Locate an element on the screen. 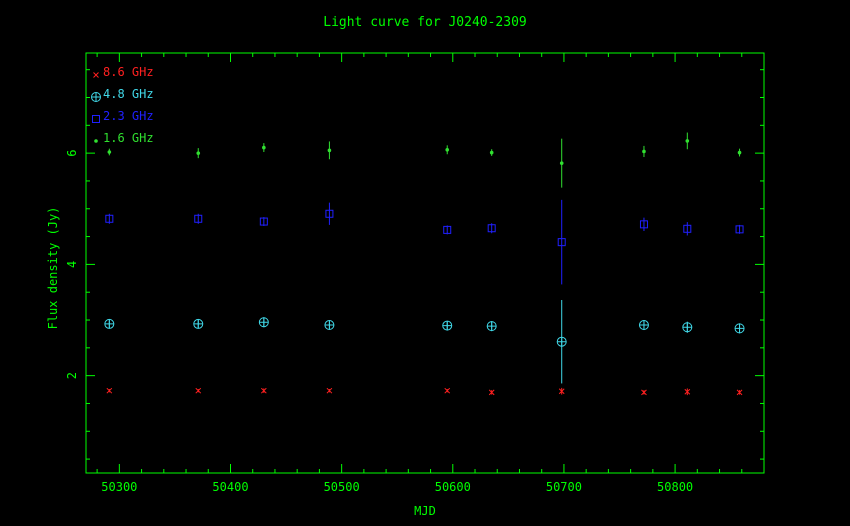 This screenshot has height=526, width=850. legend-entry: 4.8 GHz is located at coordinates (122, 94).